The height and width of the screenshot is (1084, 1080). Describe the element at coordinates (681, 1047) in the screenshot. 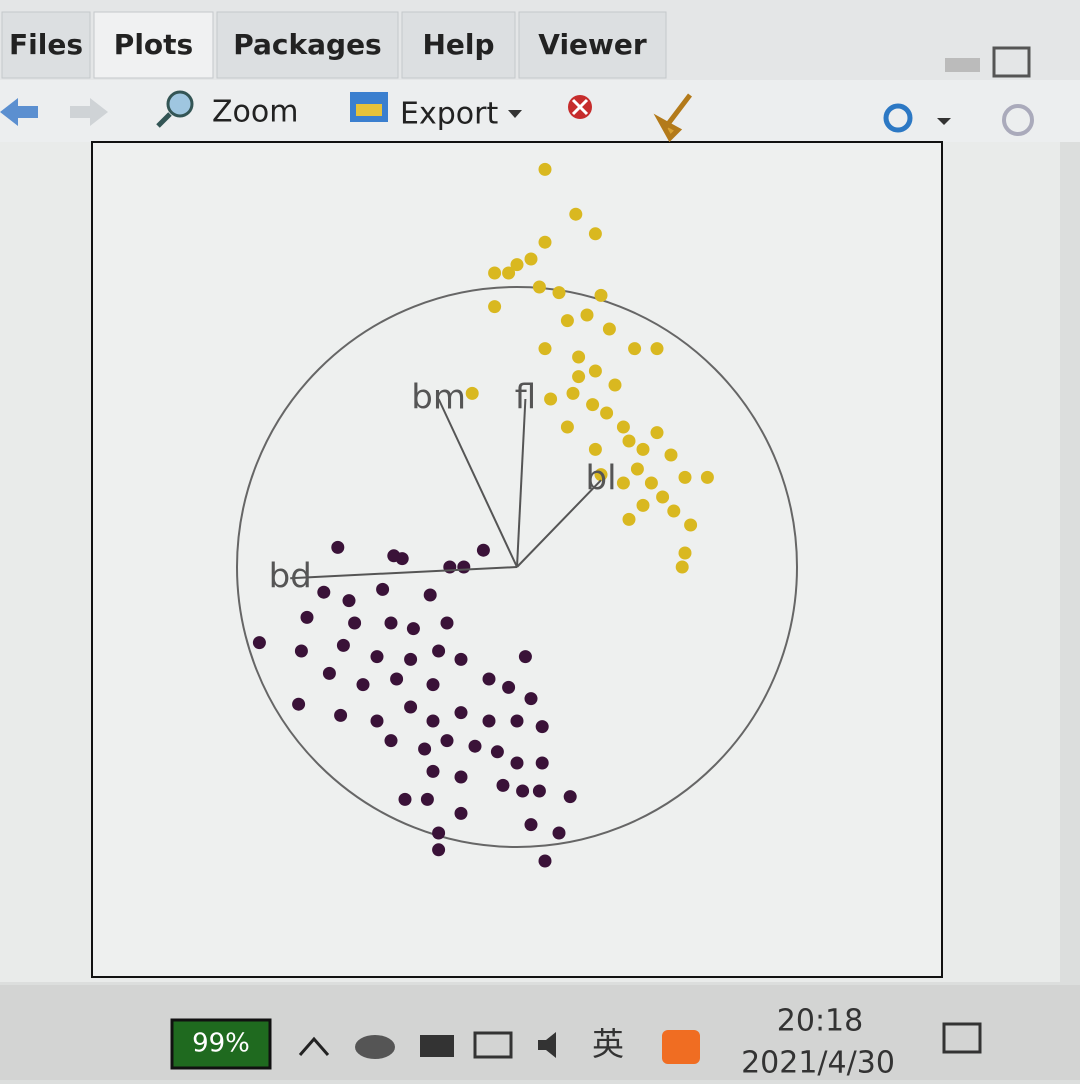

I see `sogou-icon` at that location.